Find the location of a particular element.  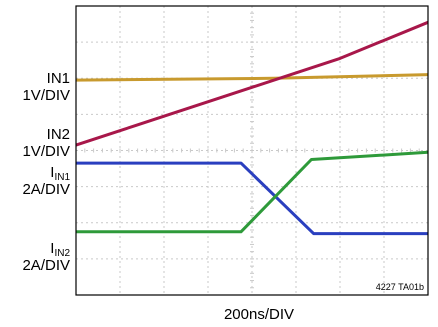

trace-in1 is located at coordinates (252, 77).